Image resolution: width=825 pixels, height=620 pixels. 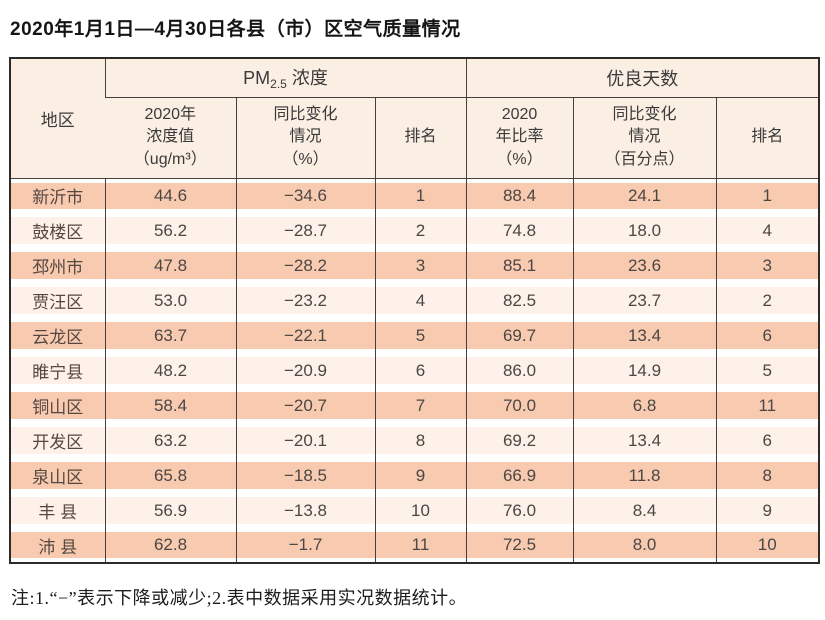 I want to click on pm-rank-cell: 10, so click(x=420, y=510).